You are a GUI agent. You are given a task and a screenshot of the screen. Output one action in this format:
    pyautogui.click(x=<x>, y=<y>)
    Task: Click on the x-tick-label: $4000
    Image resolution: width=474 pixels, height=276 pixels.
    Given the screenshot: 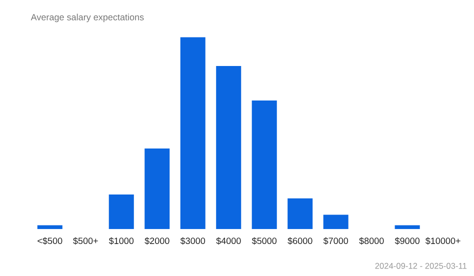 What is the action you would take?
    pyautogui.click(x=228, y=241)
    